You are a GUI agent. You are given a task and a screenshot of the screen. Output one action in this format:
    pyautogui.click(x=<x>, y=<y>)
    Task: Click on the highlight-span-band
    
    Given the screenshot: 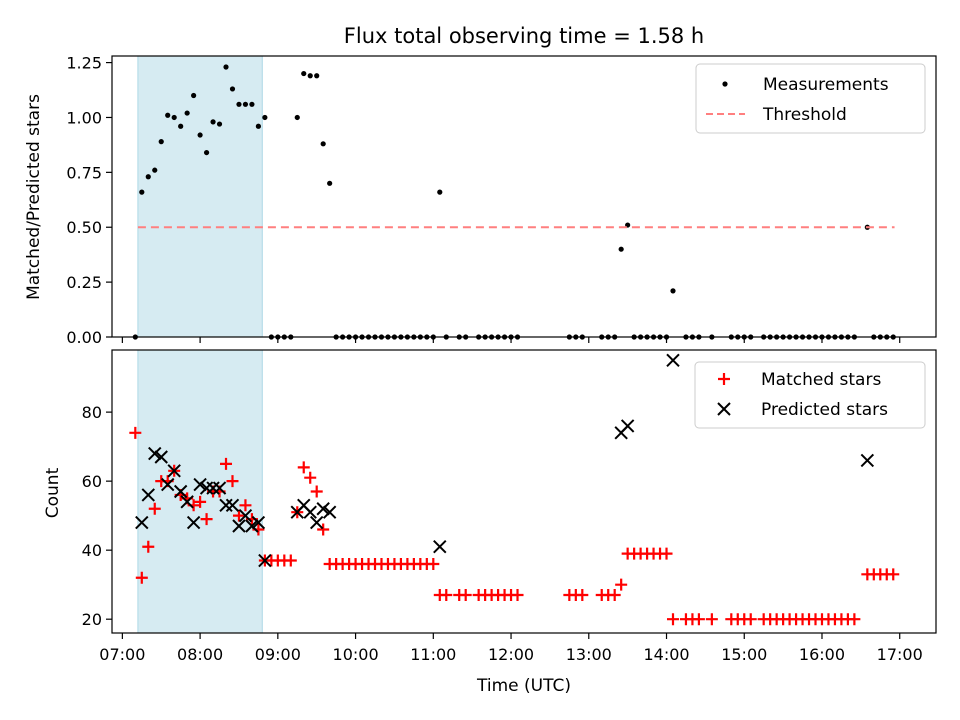 What is the action you would take?
    pyautogui.click(x=200, y=196)
    